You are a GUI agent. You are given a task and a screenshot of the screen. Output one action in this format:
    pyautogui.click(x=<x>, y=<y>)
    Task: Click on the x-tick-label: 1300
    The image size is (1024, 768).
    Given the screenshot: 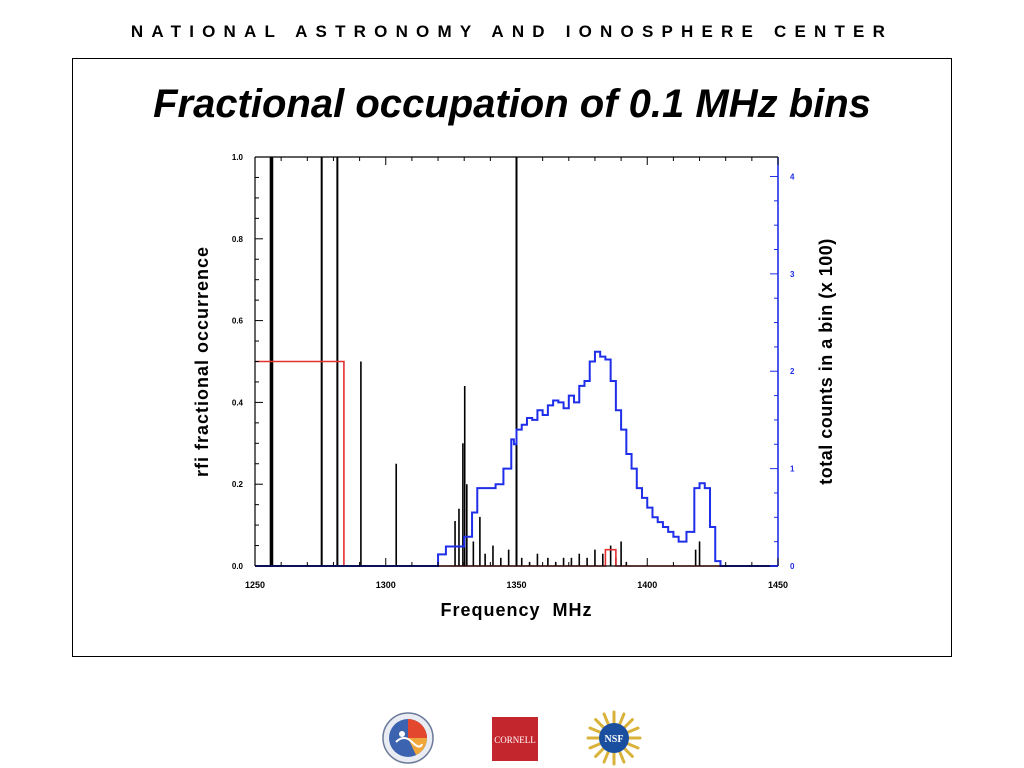 What is the action you would take?
    pyautogui.click(x=386, y=585)
    